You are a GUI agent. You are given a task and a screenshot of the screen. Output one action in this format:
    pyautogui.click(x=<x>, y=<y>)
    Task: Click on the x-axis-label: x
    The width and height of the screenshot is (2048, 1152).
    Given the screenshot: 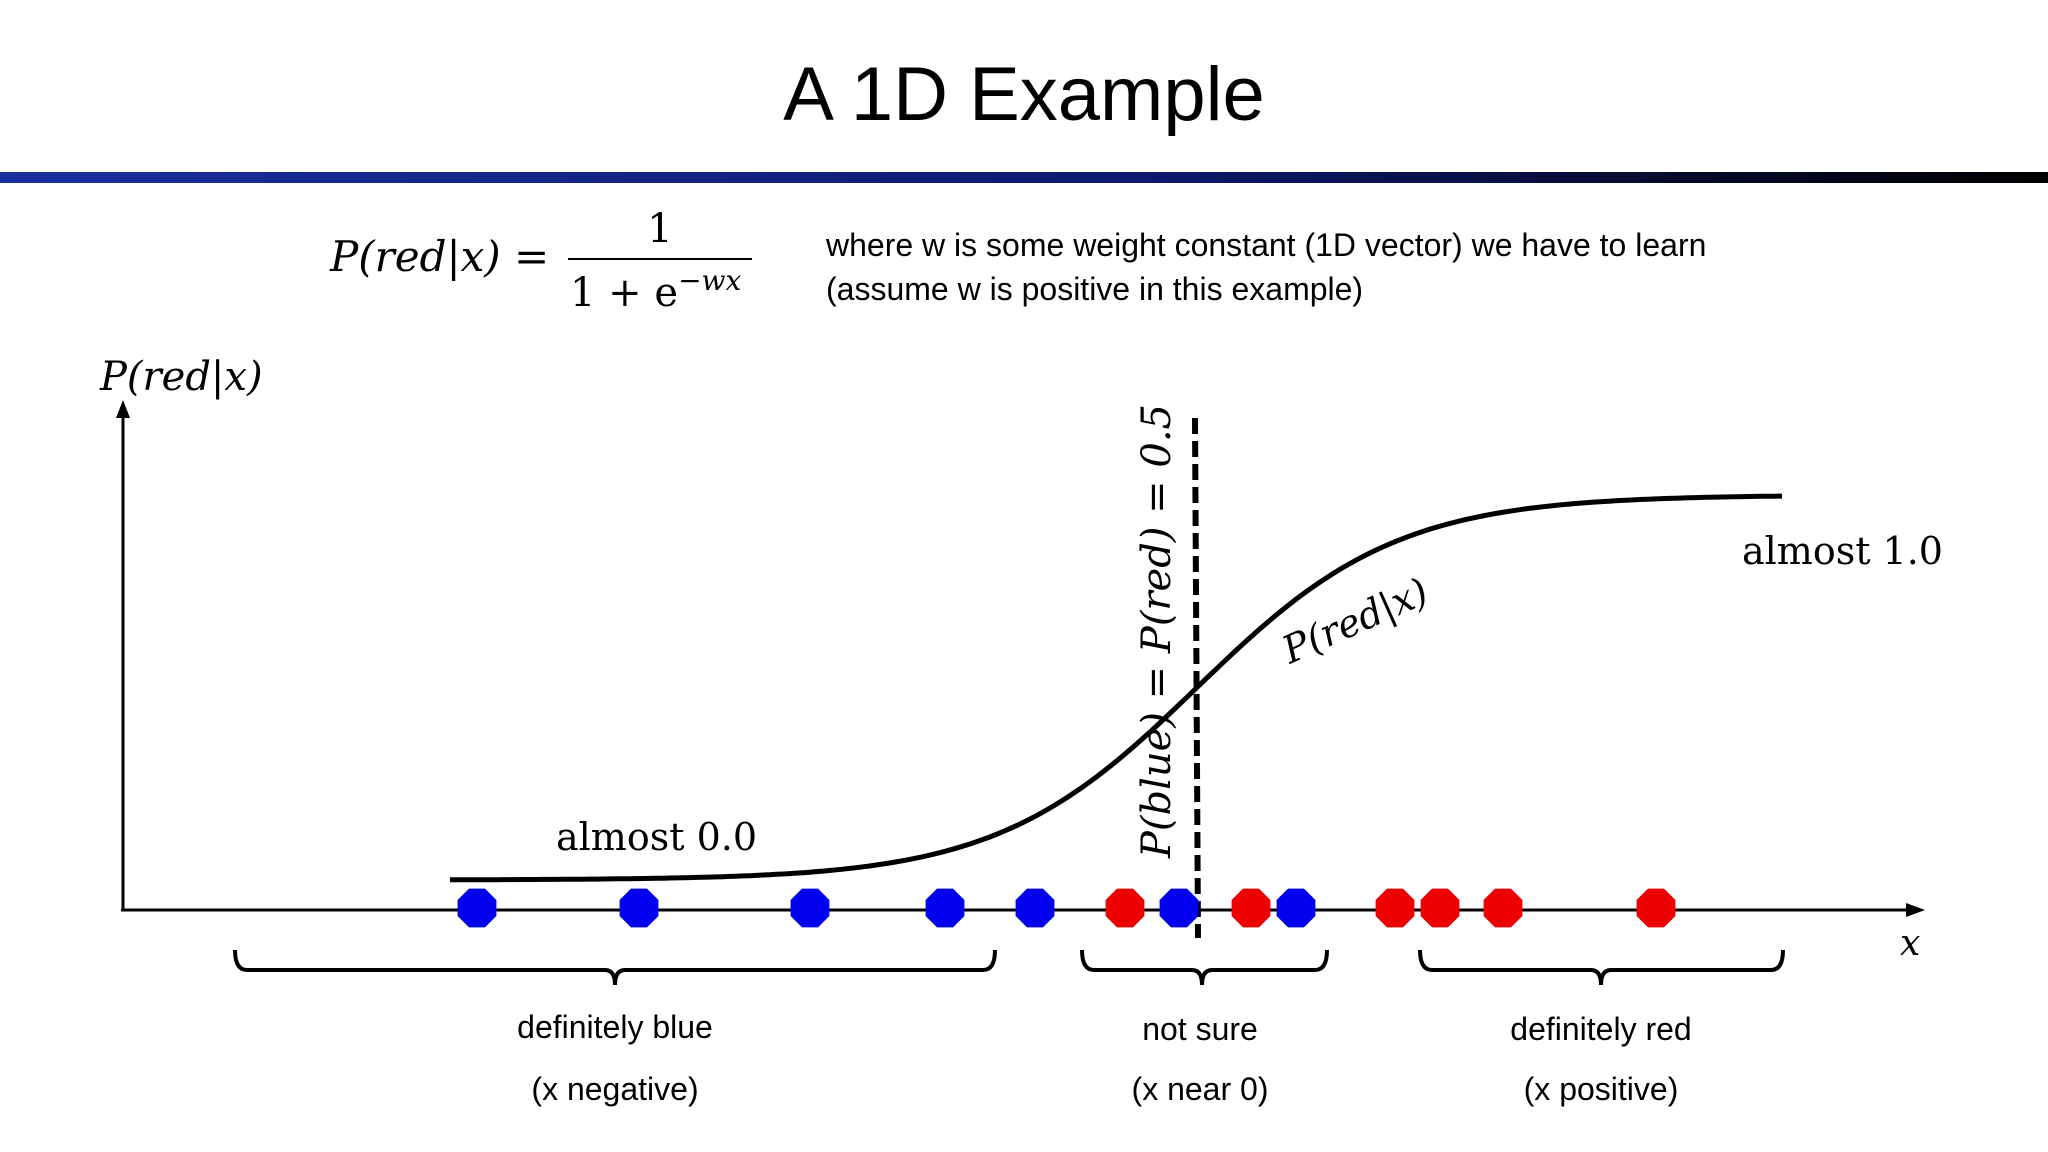 What is the action you would take?
    pyautogui.click(x=1910, y=943)
    